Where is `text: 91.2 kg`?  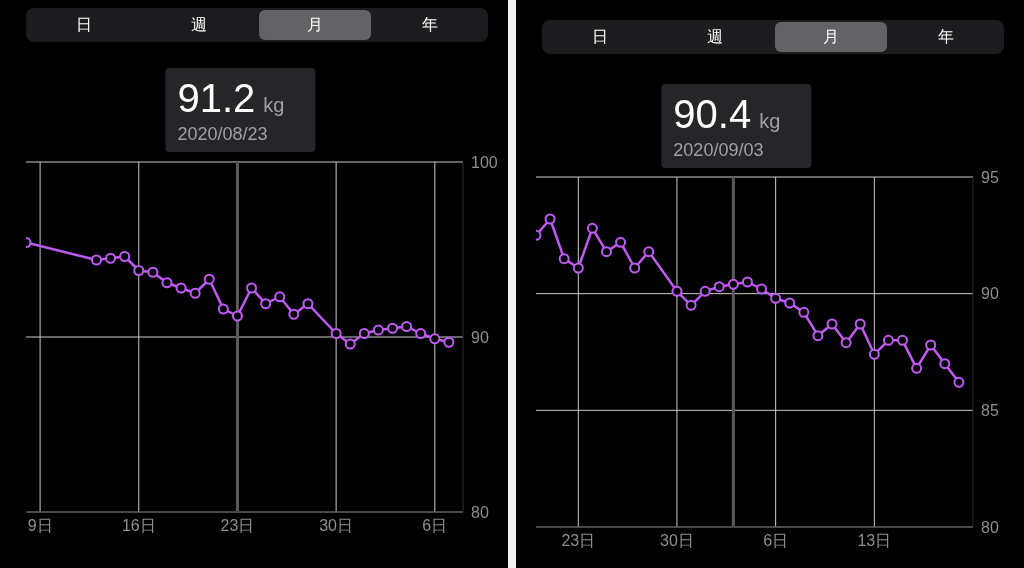
text: 91.2 kg is located at coordinates (231, 98).